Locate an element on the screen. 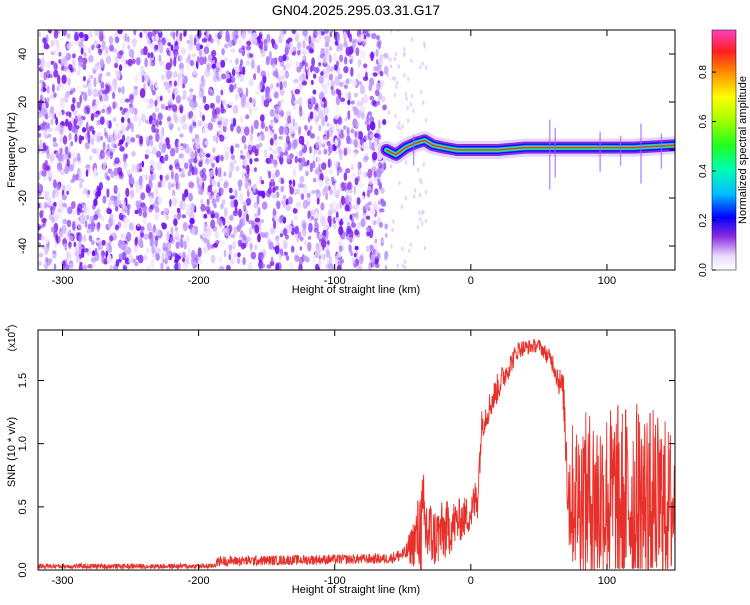  snr-x-tick-label: -300 is located at coordinates (62, 581).